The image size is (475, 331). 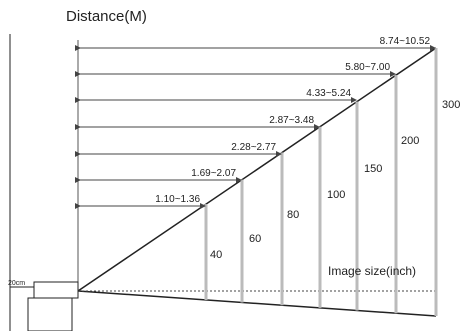 What do you see at coordinates (177, 199) in the screenshot?
I see `distance-label-40: 1.10~1.36` at bounding box center [177, 199].